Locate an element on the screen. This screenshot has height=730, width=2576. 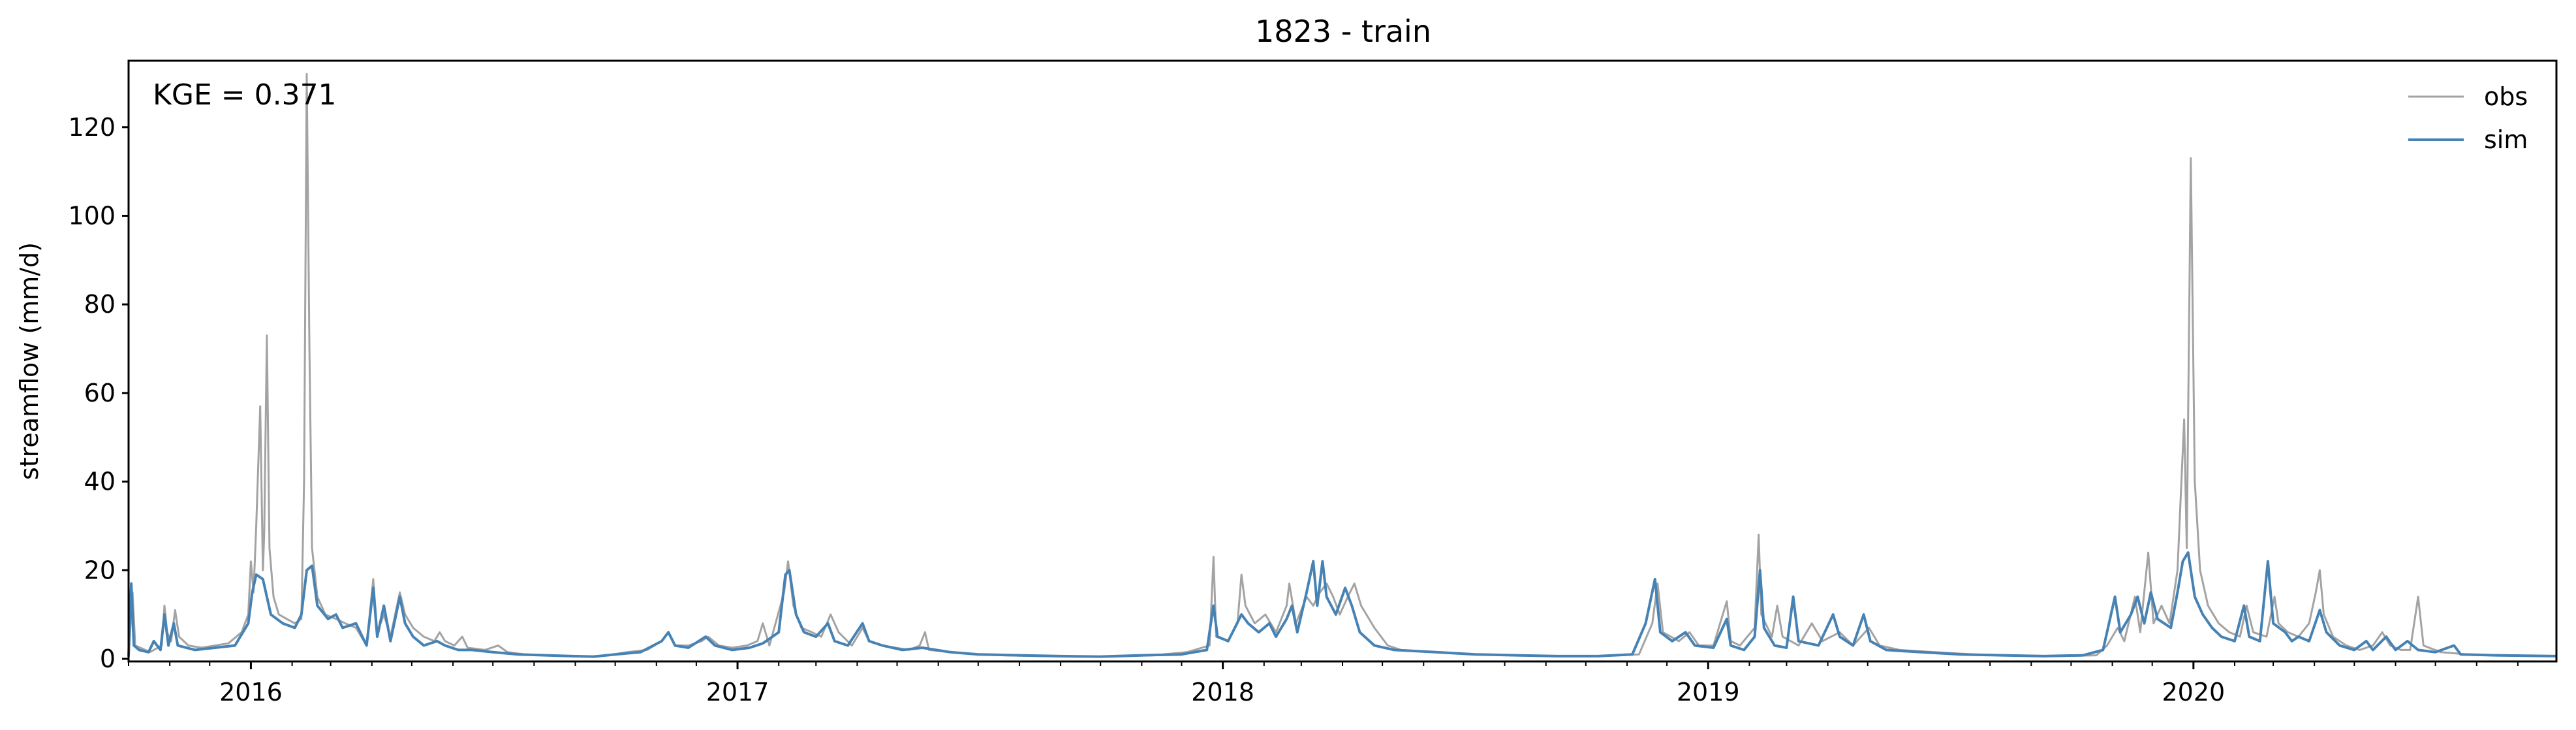
y-tick-label: 40 is located at coordinates (100, 482).